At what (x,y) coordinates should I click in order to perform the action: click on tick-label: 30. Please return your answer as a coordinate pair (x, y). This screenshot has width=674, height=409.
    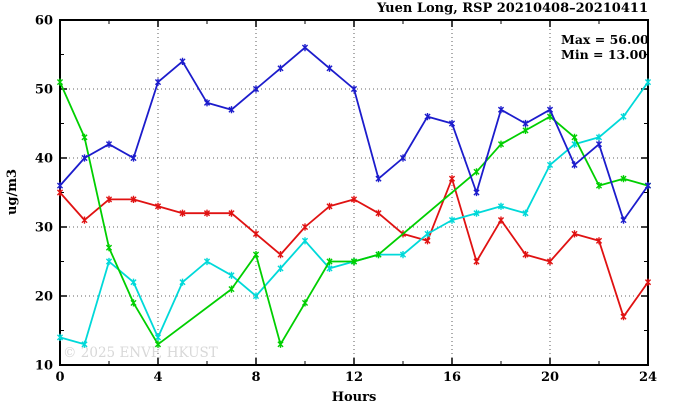
    Looking at the image, I should click on (44, 228).